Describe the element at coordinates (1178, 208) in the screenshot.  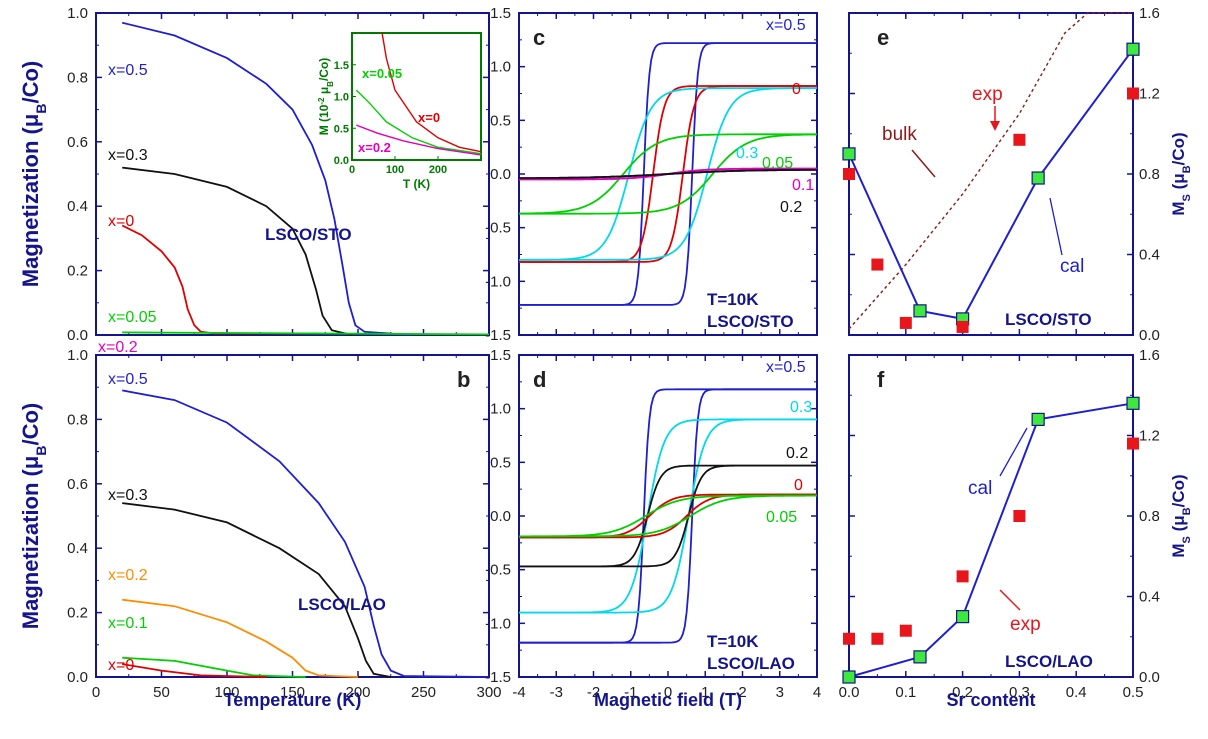
I see `axis-label-part: M` at that location.